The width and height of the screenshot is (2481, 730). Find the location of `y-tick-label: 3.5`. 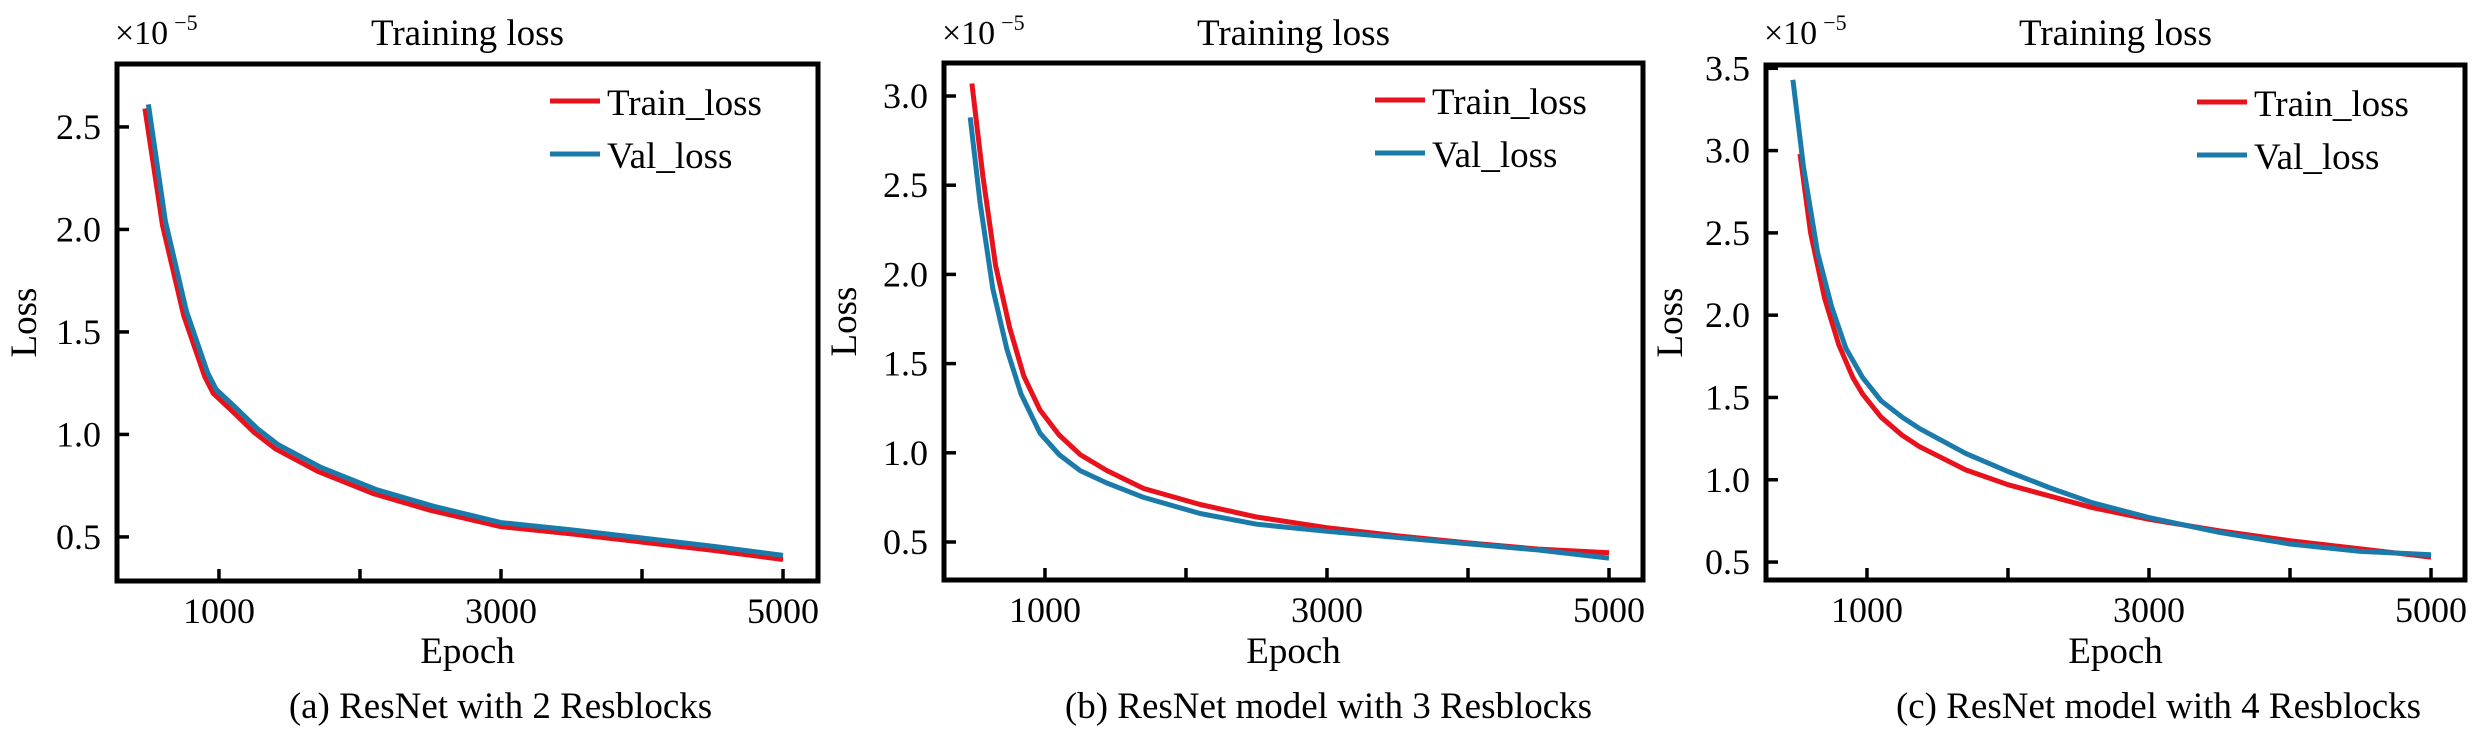

y-tick-label: 3.5 is located at coordinates (1727, 68).